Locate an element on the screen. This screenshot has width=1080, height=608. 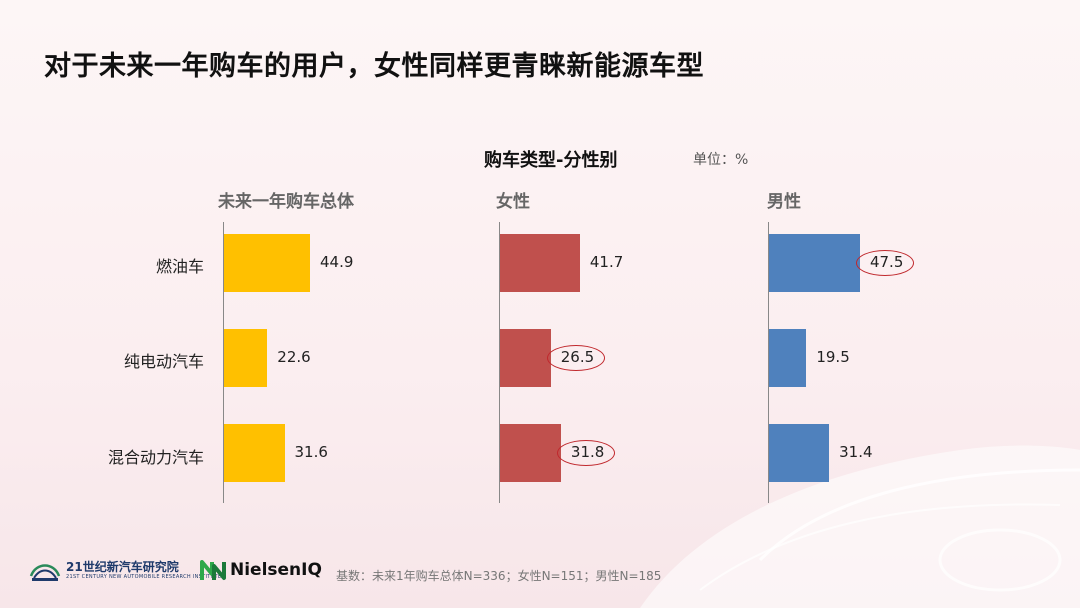
bar-total-hybrid is located at coordinates (254, 453).